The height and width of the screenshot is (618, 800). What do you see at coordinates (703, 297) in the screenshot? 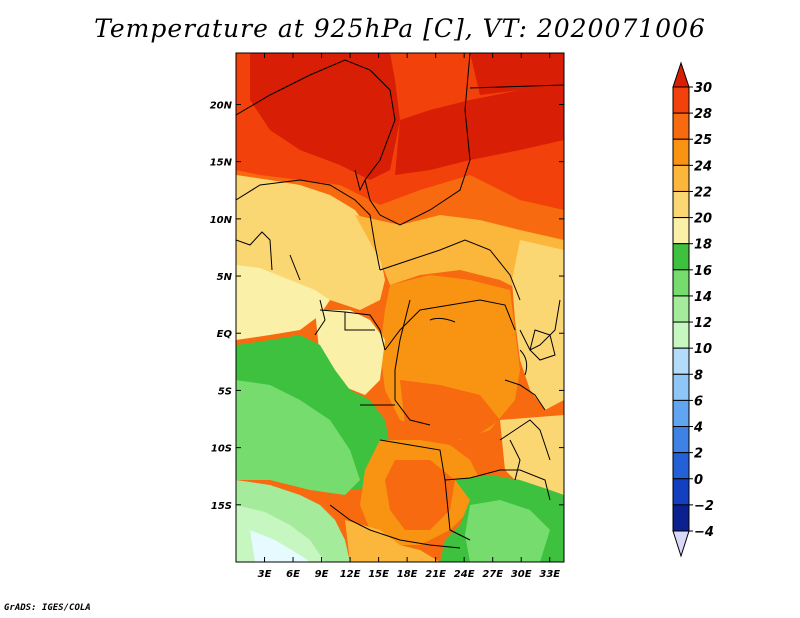
I see `colorbar-label: 14` at bounding box center [703, 297].